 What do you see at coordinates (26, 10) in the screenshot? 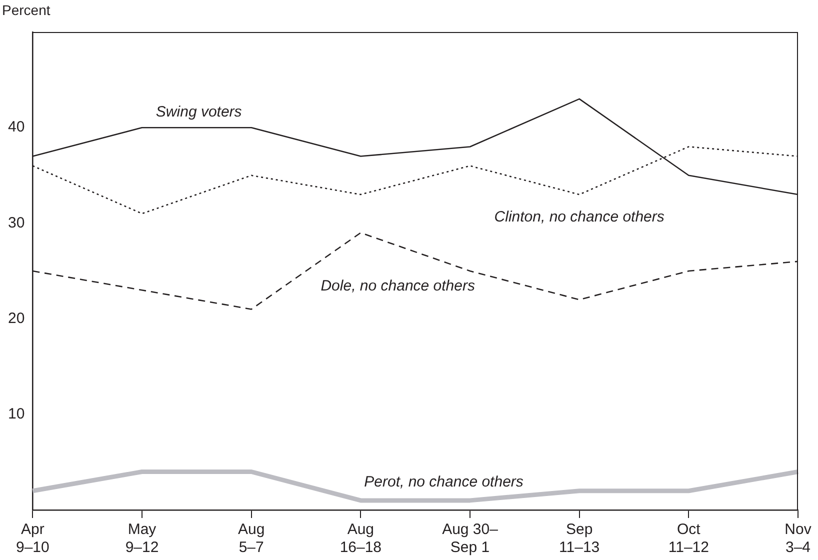
I see `y-axis-title: Percent` at bounding box center [26, 10].